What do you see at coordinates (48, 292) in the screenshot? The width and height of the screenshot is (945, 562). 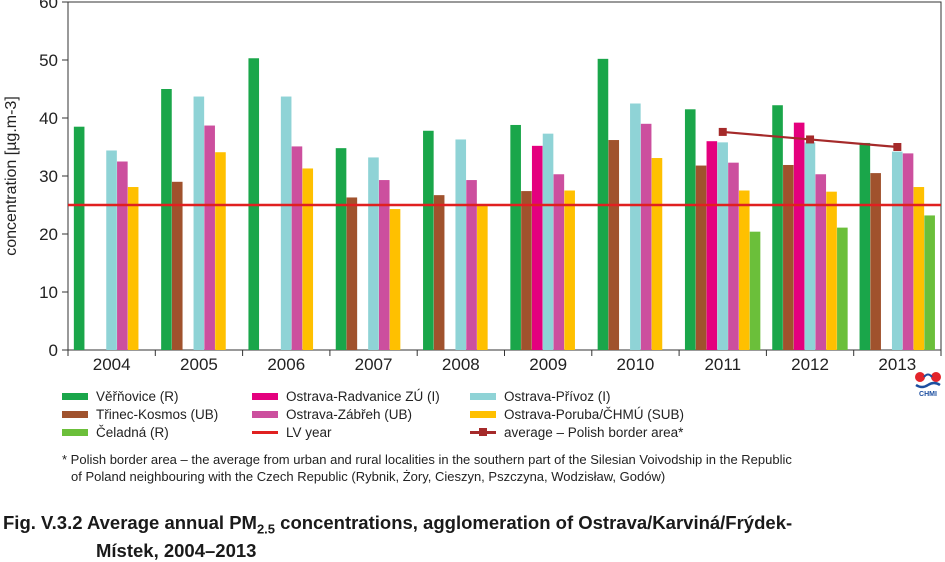 I see `y-tick-label: 10` at bounding box center [48, 292].